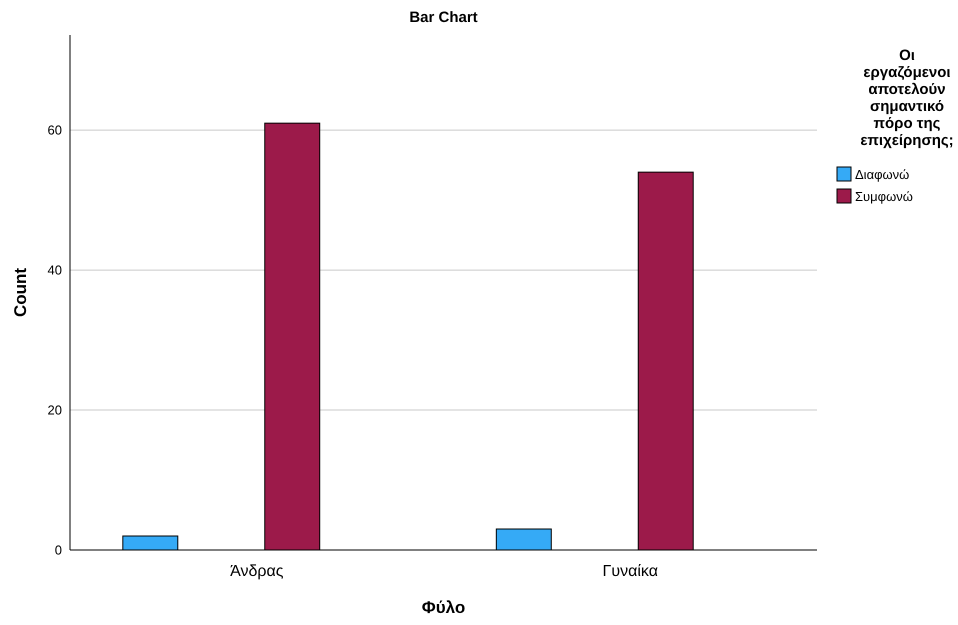 The height and width of the screenshot is (625, 958). What do you see at coordinates (443, 17) in the screenshot?
I see `chart-title: Bar Chart` at bounding box center [443, 17].